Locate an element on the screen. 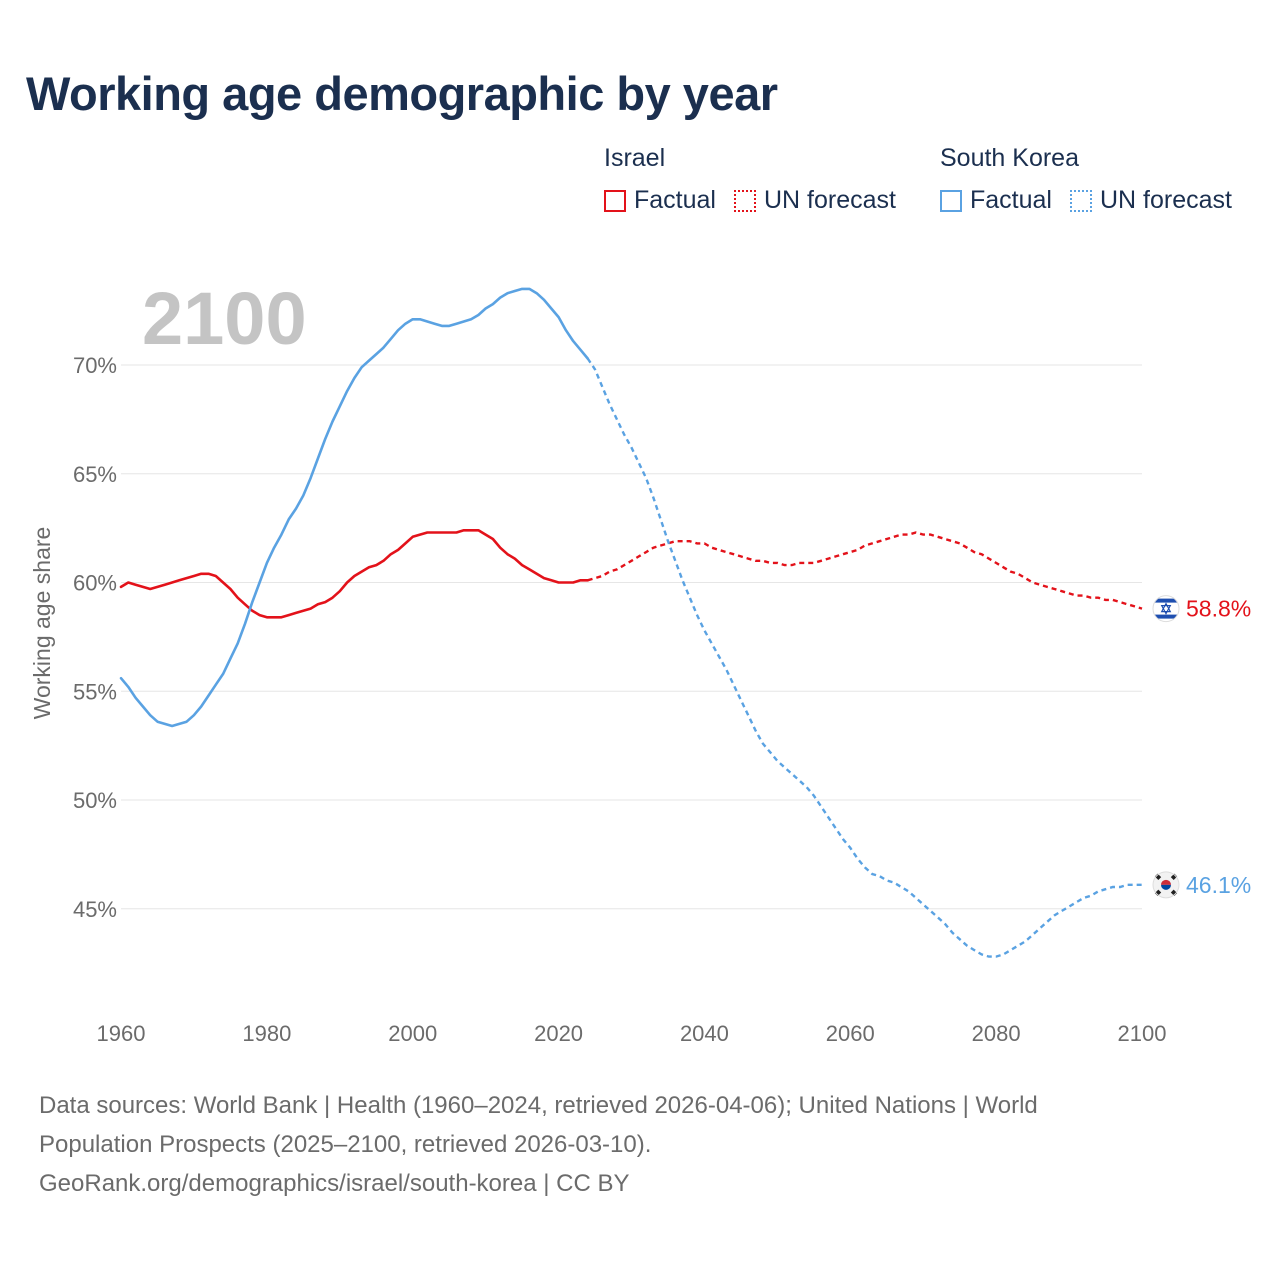 This screenshot has width=1280, height=1280. israel-forecast-line is located at coordinates (865, 570).